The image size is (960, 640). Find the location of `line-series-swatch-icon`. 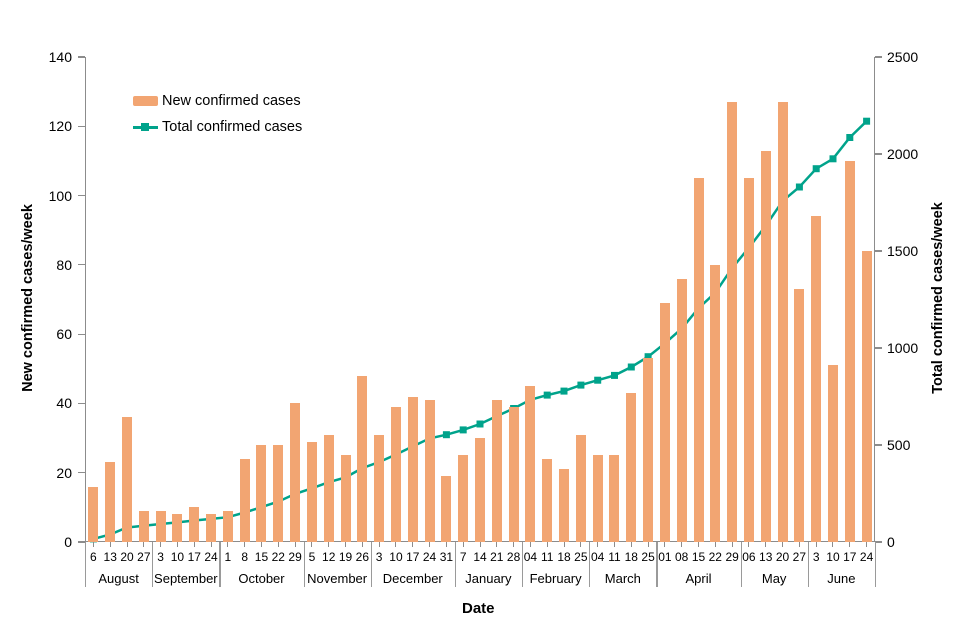

line-series-swatch-icon is located at coordinates (145, 127).